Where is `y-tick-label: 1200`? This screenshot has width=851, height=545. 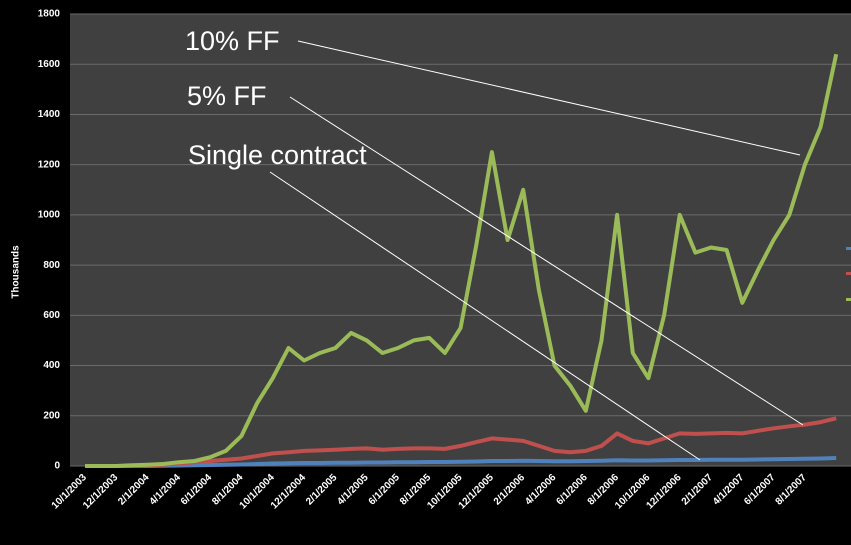
y-tick-label: 1200 is located at coordinates (49, 164).